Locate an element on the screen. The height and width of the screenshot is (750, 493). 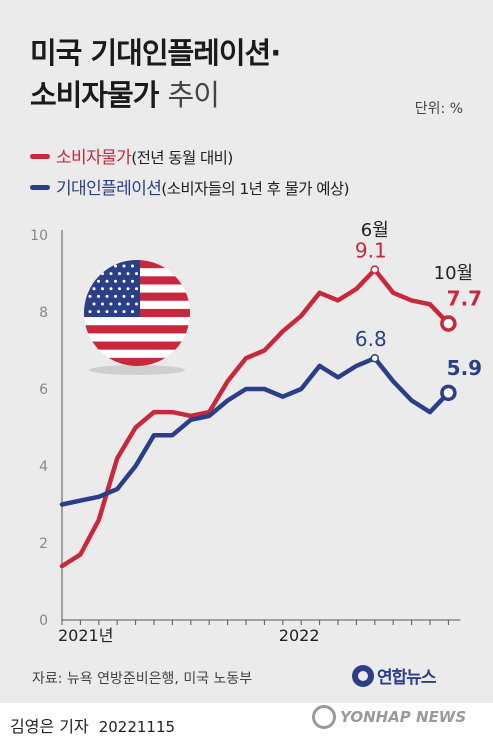
x-tick-label: 2022 is located at coordinates (299, 635).